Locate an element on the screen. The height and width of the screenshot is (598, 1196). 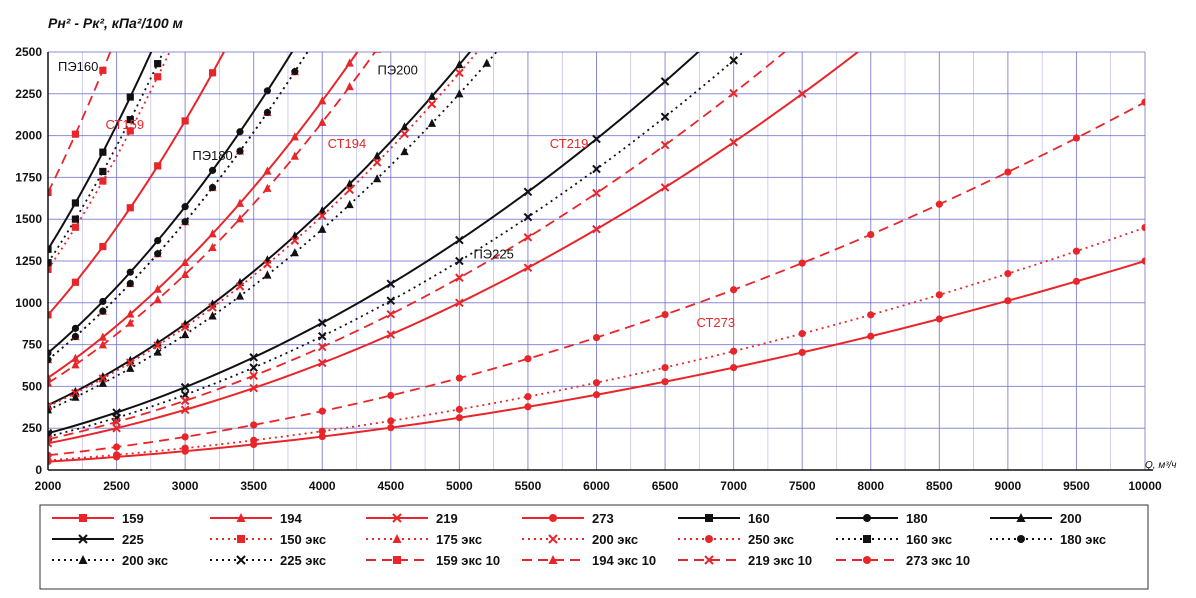
legend-label: 219 экс 10 is located at coordinates (780, 560).